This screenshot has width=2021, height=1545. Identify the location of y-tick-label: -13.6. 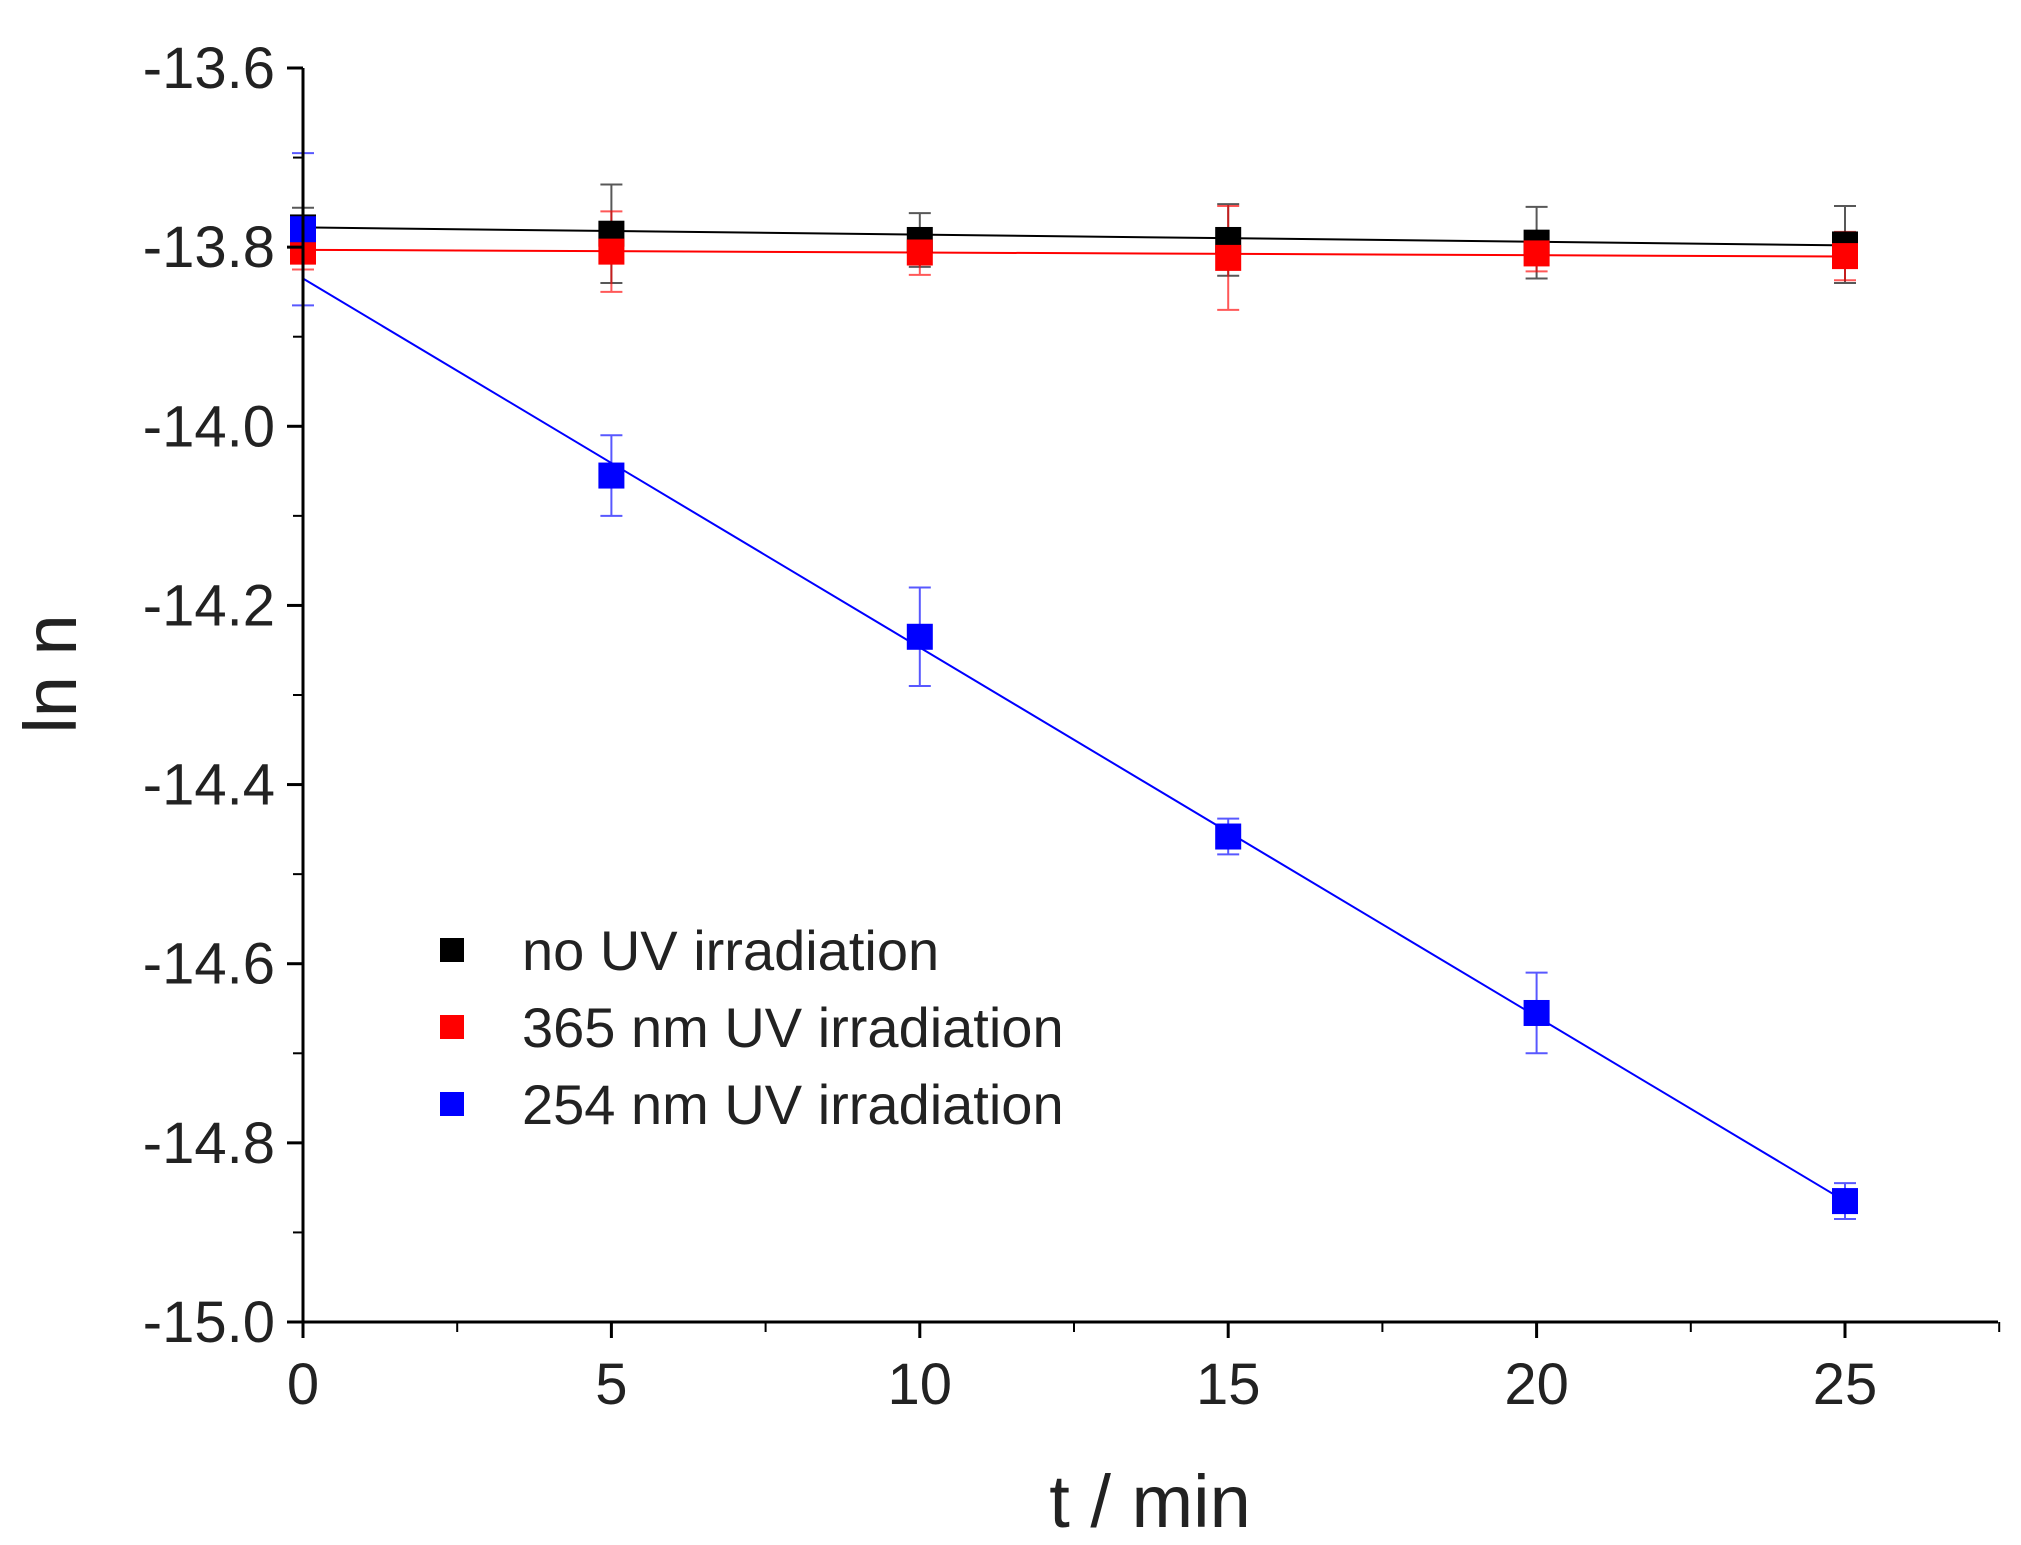
(209, 68).